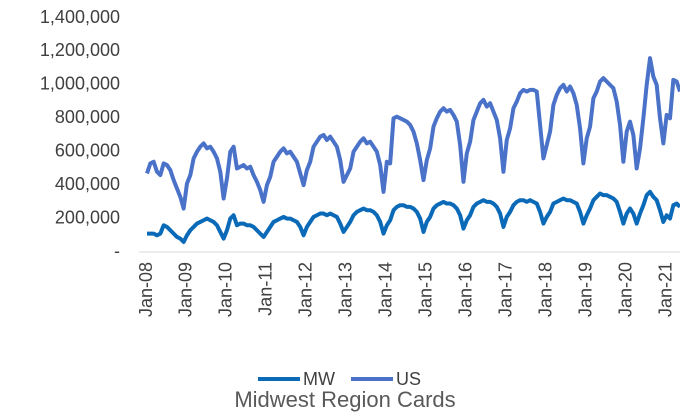 This screenshot has width=680, height=416. I want to click on chart-title: Midwest Region Cards, so click(344, 399).